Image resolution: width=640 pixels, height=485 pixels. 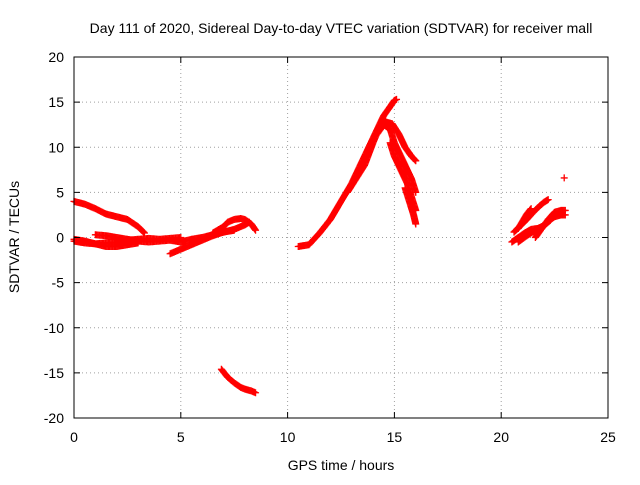 I want to click on y-tick-label: -5, so click(x=58, y=283).